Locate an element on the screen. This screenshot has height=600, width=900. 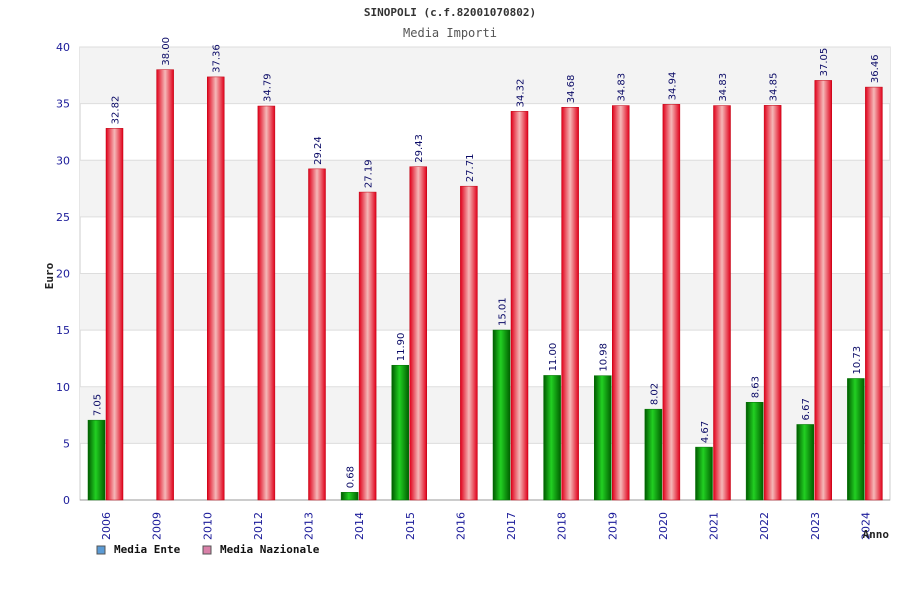
y-tick-label: 15 is located at coordinates (63, 330).